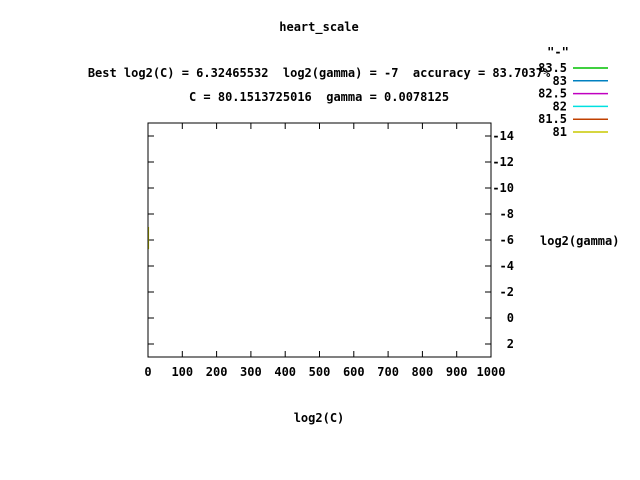  I want to click on chart-subtitle-params: C = 80.1513725016 gamma = 0.0078125, so click(319, 97).